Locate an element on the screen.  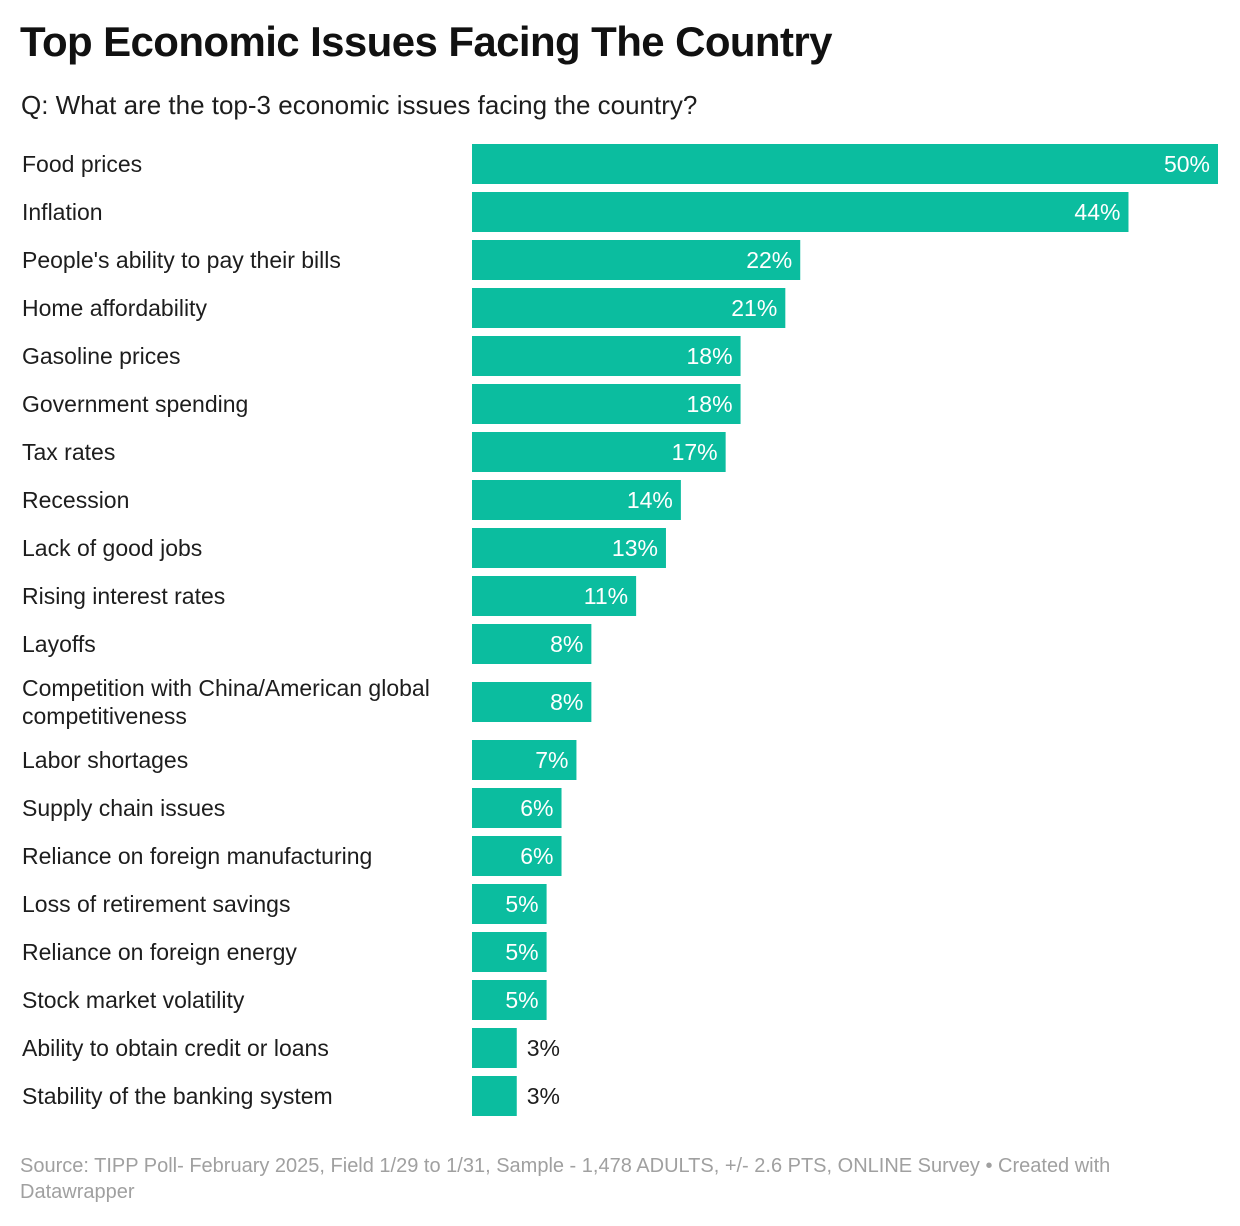
category-label: Labor shortages is located at coordinates (105, 760).